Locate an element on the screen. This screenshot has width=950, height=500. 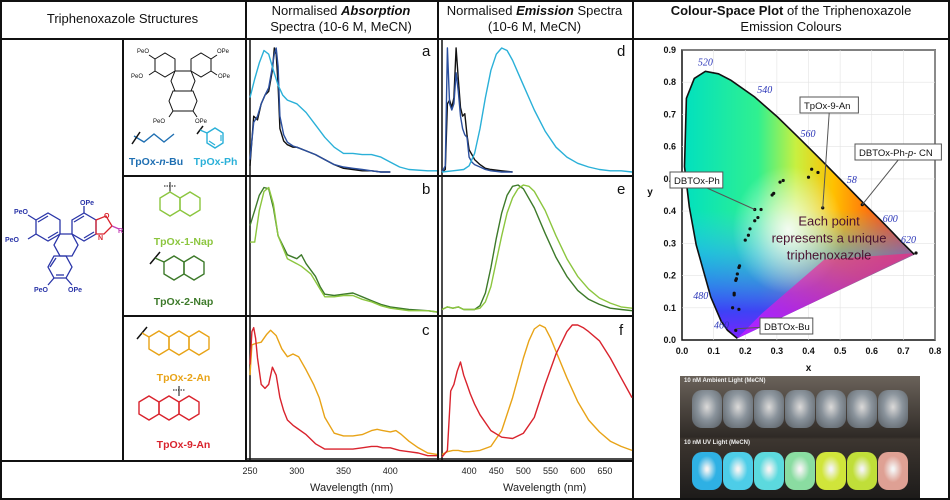
header-emission-post: Spectra is located at coordinates (598, 10).